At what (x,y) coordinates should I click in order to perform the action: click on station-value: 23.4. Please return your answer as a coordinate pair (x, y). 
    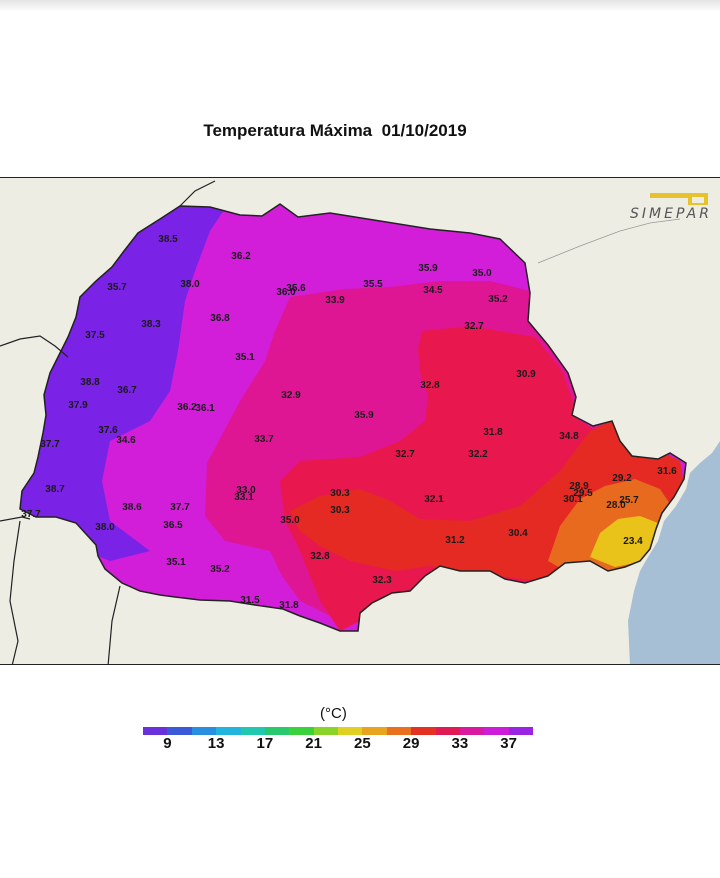
    Looking at the image, I should click on (633, 541).